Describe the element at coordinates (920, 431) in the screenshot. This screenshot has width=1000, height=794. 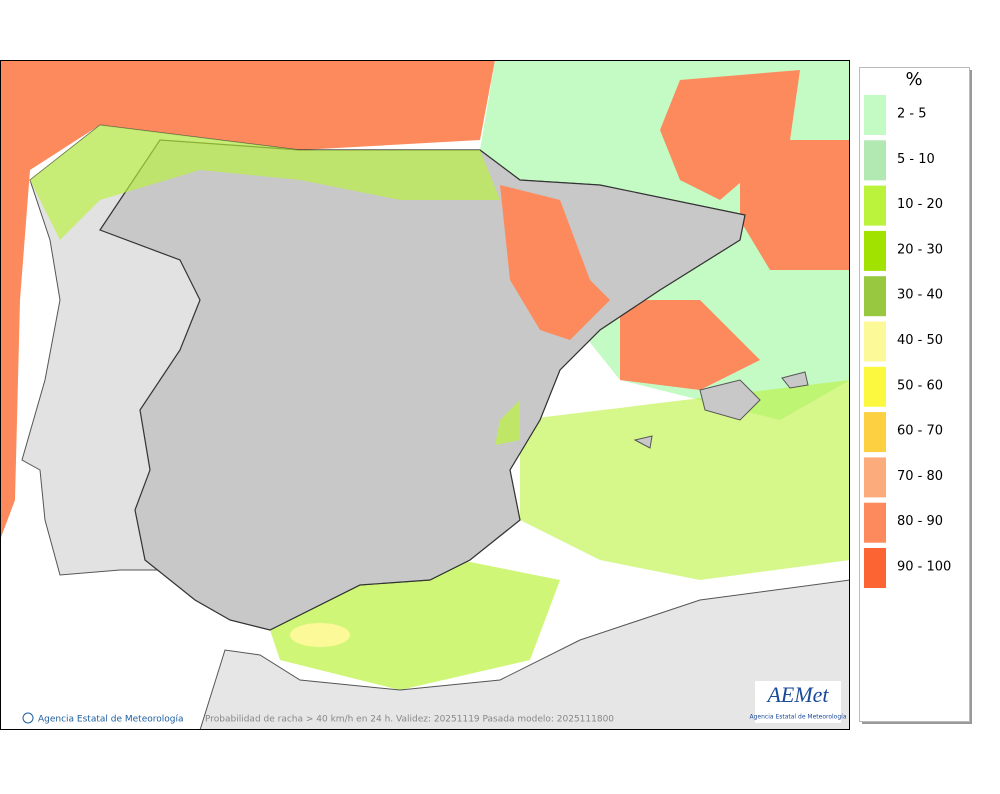
I see `legend-label: 60 - 70` at that location.